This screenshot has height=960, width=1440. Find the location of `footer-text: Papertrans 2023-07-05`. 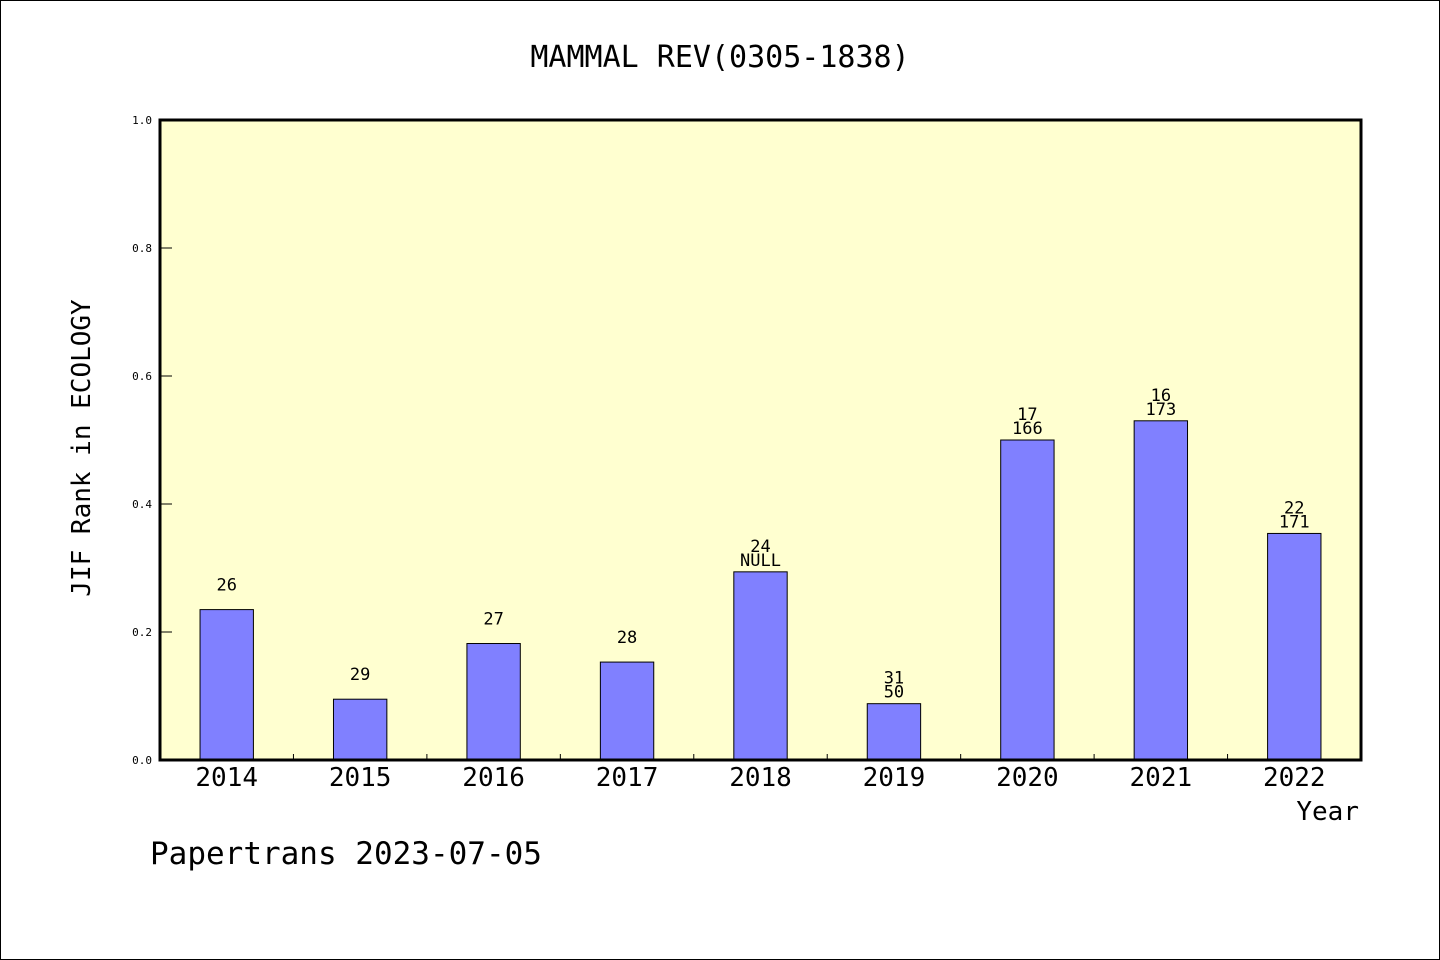

footer-text: Papertrans 2023-07-05 is located at coordinates (346, 854).